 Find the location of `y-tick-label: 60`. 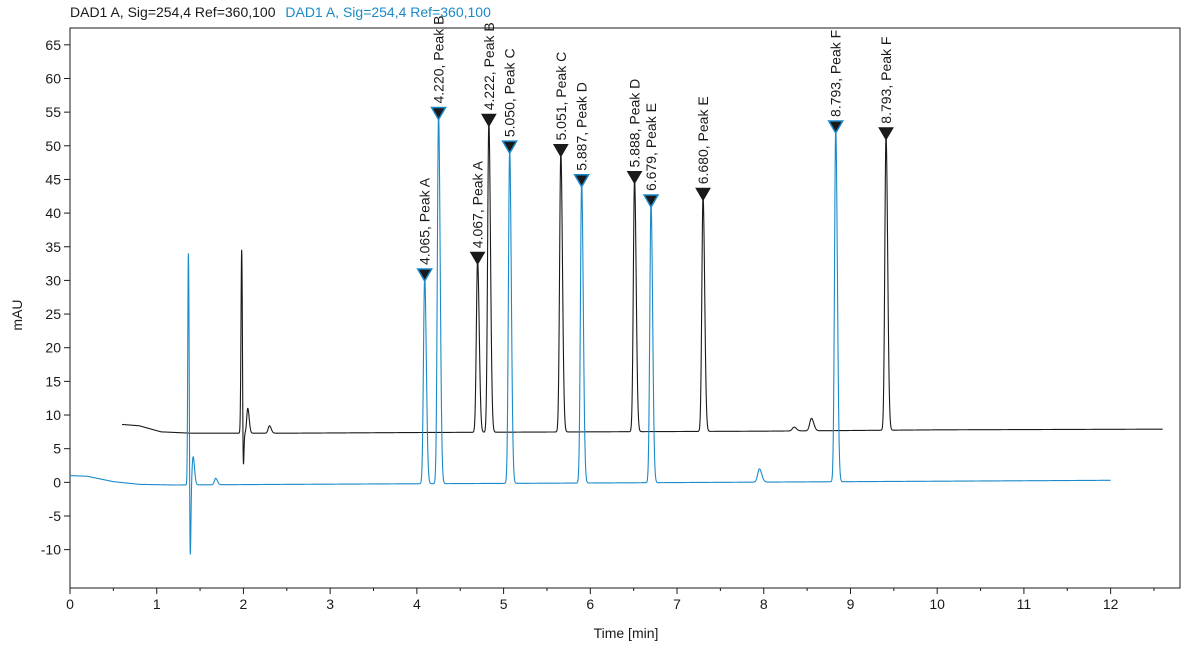

y-tick-label: 60 is located at coordinates (53, 78).